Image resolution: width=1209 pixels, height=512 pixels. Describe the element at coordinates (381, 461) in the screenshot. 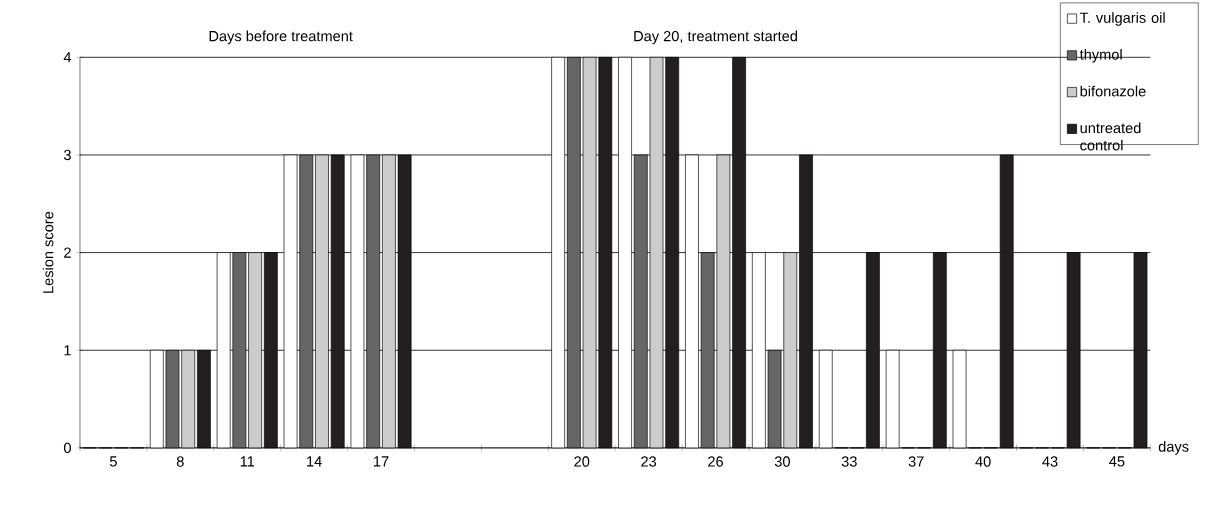

I see `x-tick-label: 17` at that location.